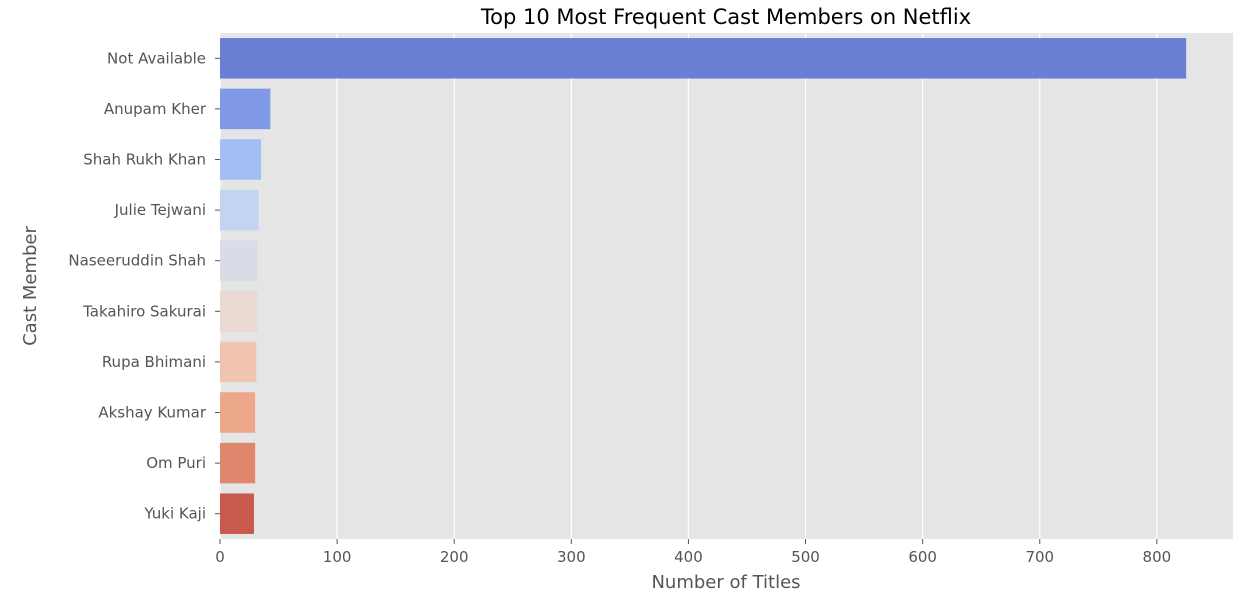 The width and height of the screenshot is (1253, 612). Describe the element at coordinates (454, 557) in the screenshot. I see `x-tick-label: 200` at that location.